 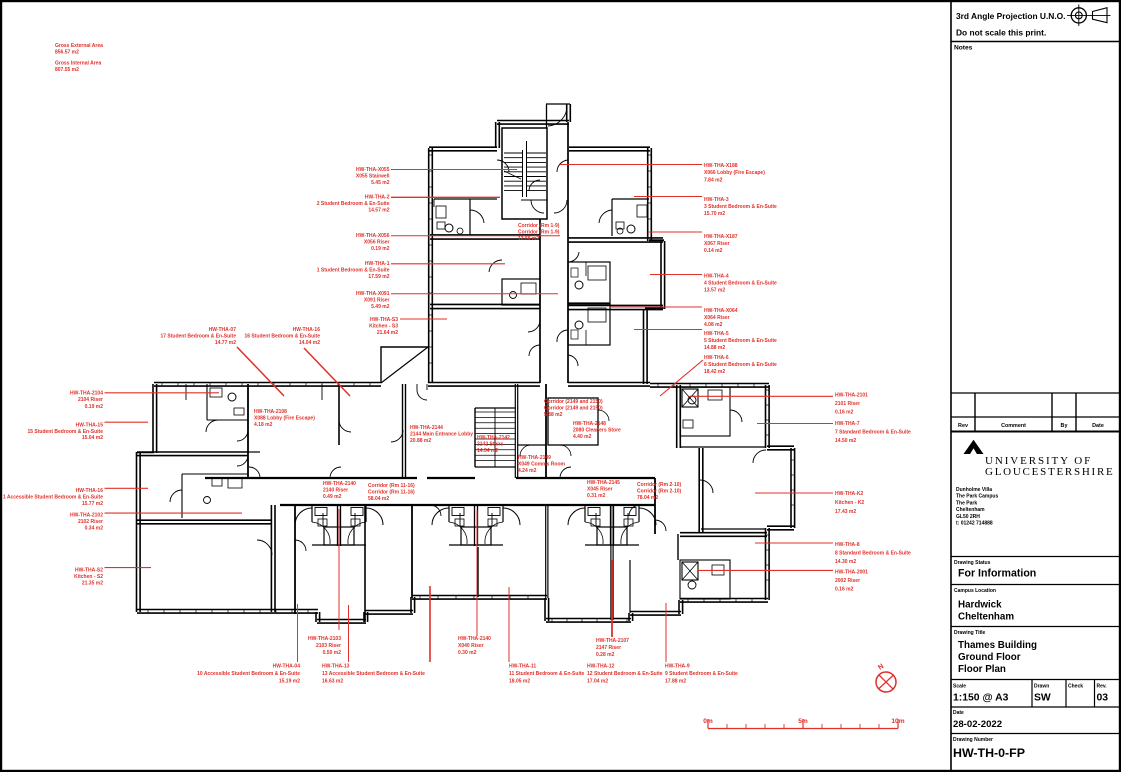 I want to click on svg-text: 15.04 m2, so click(x=92, y=438).